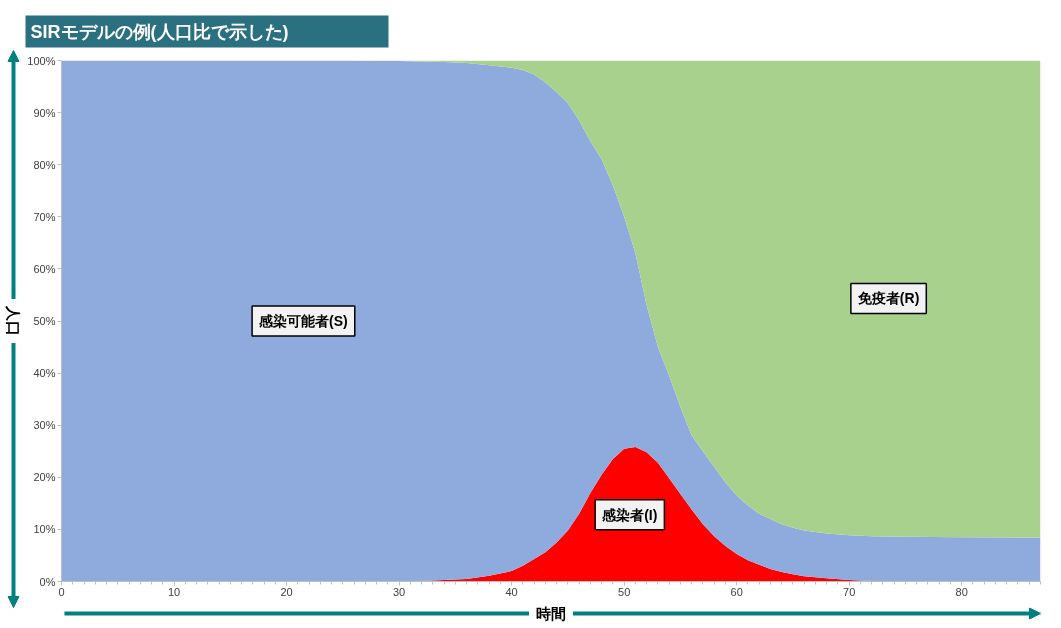  What do you see at coordinates (44, 268) in the screenshot?
I see `y-tick-label: 60%` at bounding box center [44, 268].